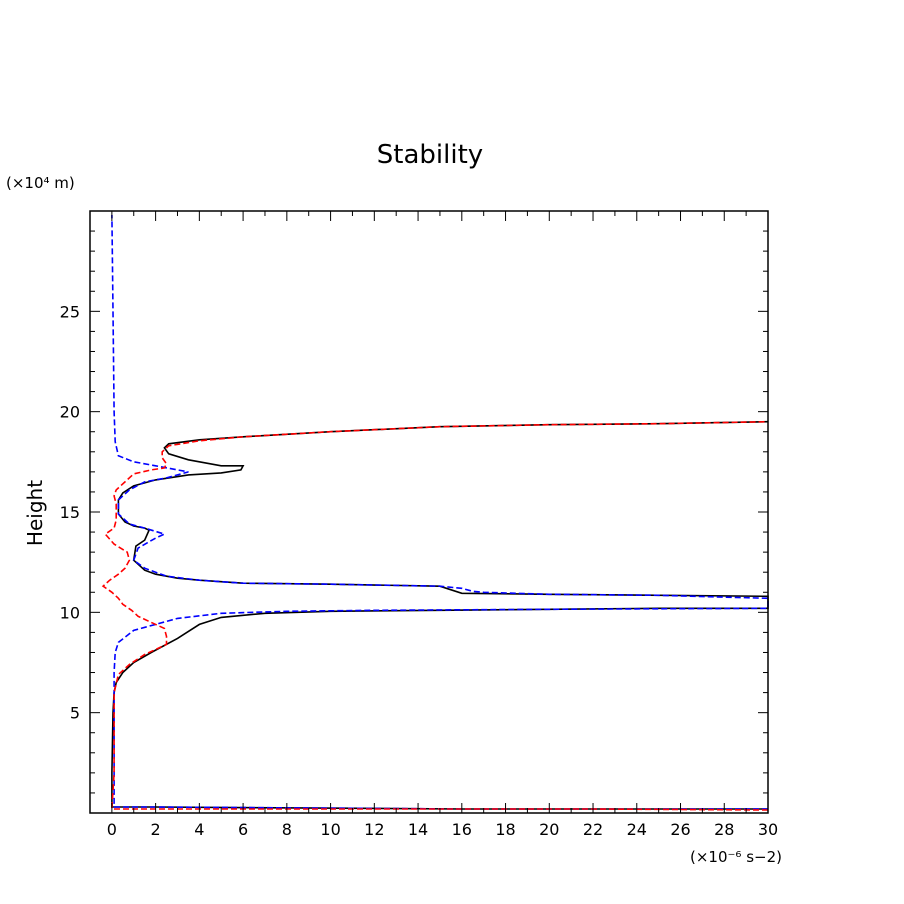  Describe the element at coordinates (243, 829) in the screenshot. I see `x-tick-label: 6` at that location.